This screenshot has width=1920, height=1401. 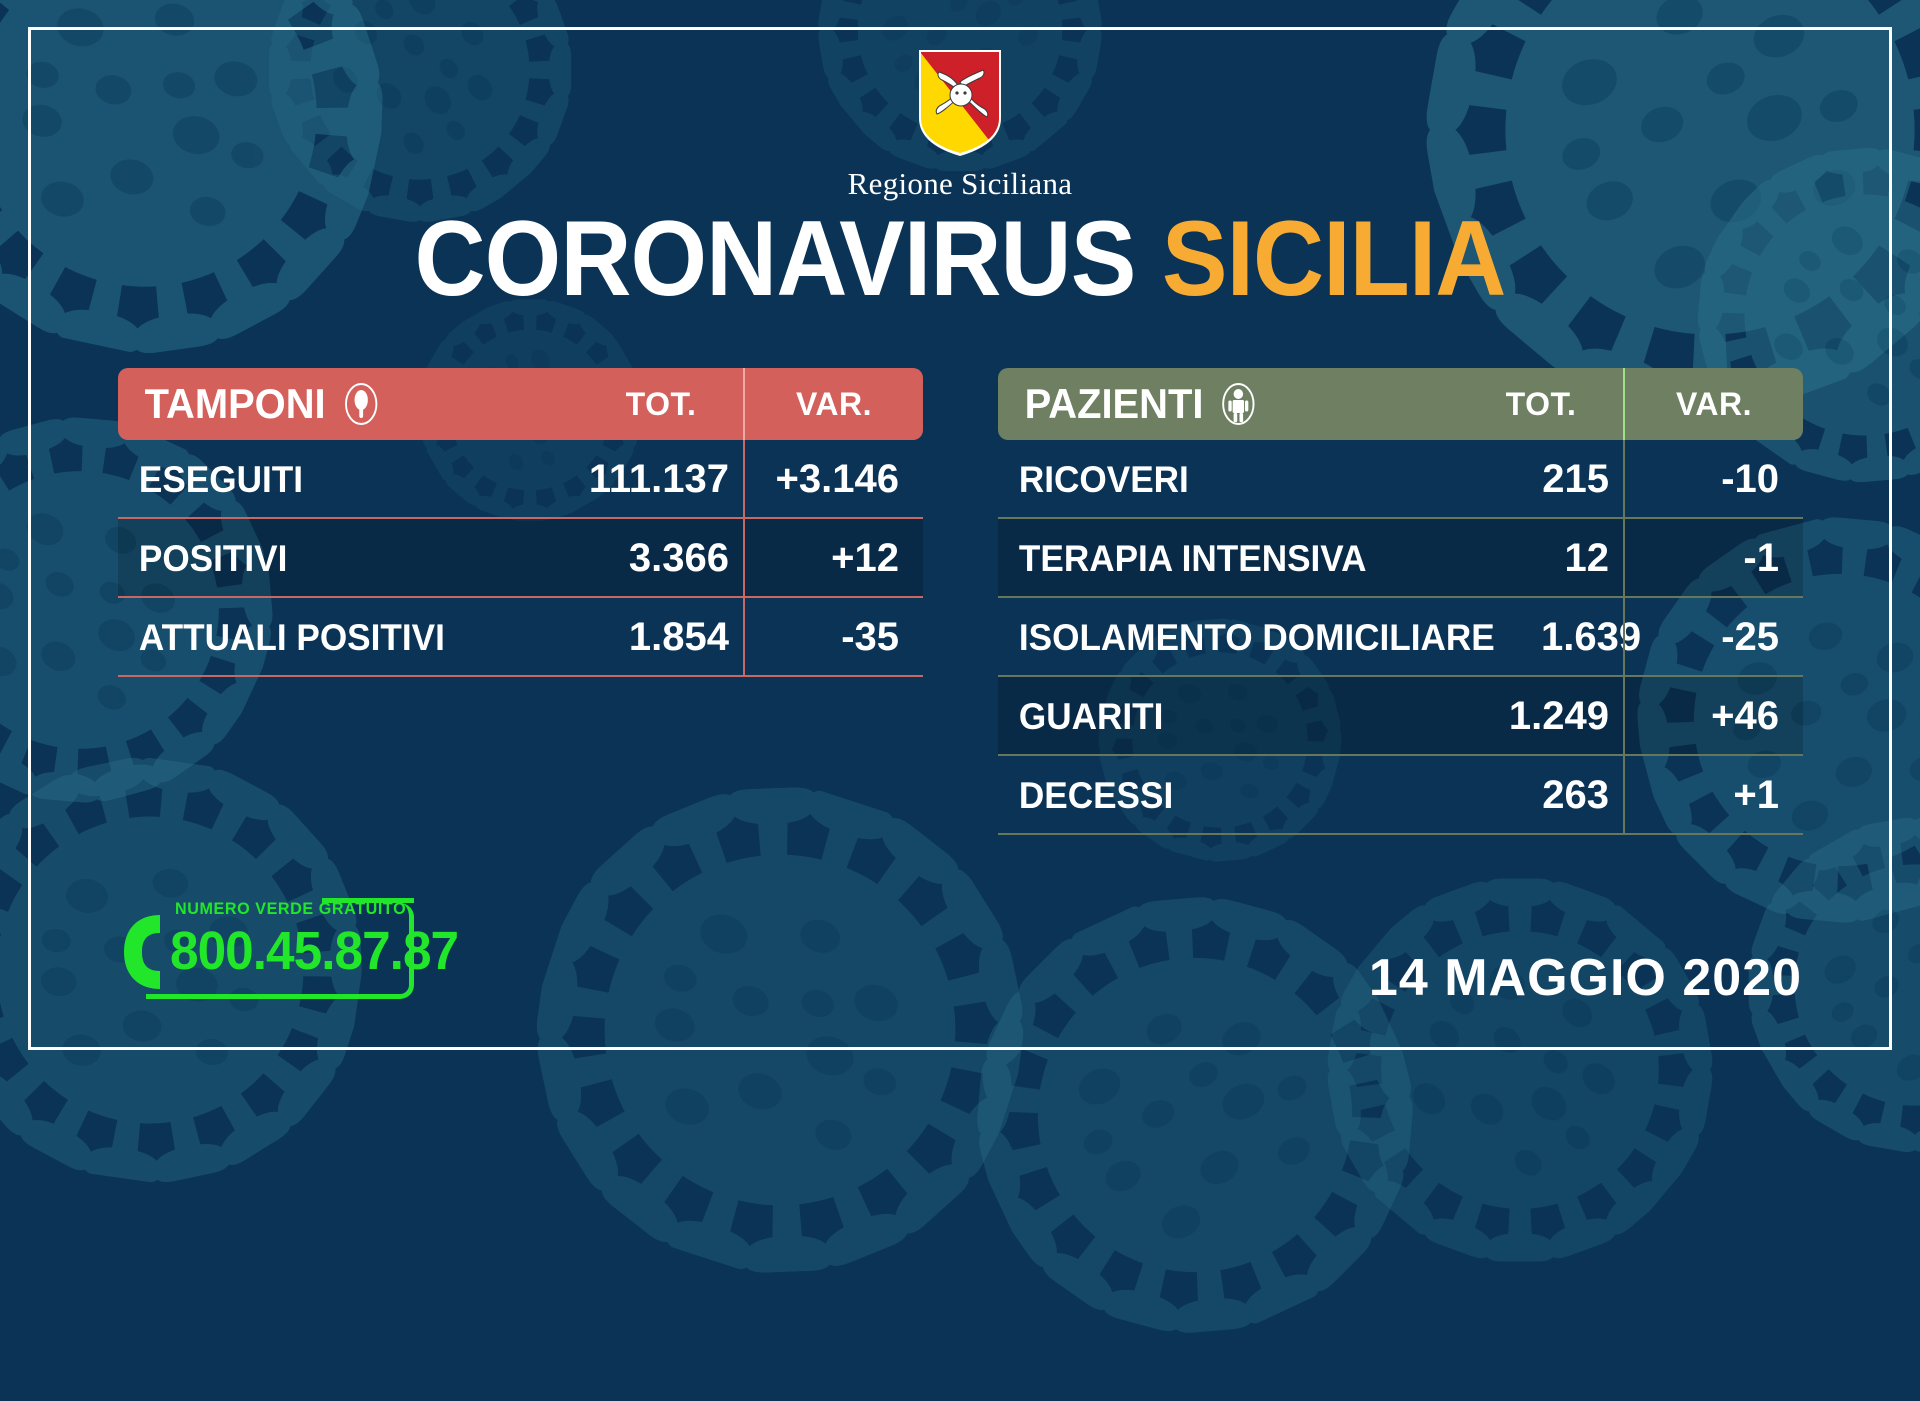 I want to click on table-row: ESEGUITI 111.137 +3.146, so click(x=520, y=479).